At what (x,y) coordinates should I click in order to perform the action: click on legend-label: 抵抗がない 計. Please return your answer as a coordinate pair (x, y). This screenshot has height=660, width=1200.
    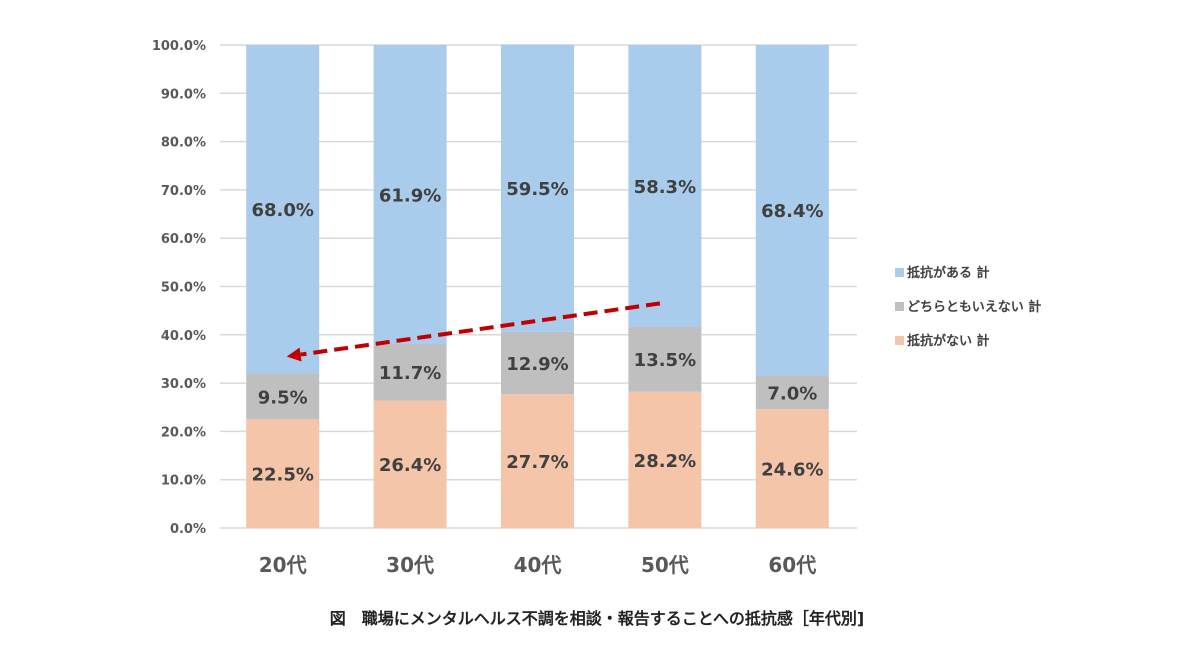
    Looking at the image, I should click on (948, 341).